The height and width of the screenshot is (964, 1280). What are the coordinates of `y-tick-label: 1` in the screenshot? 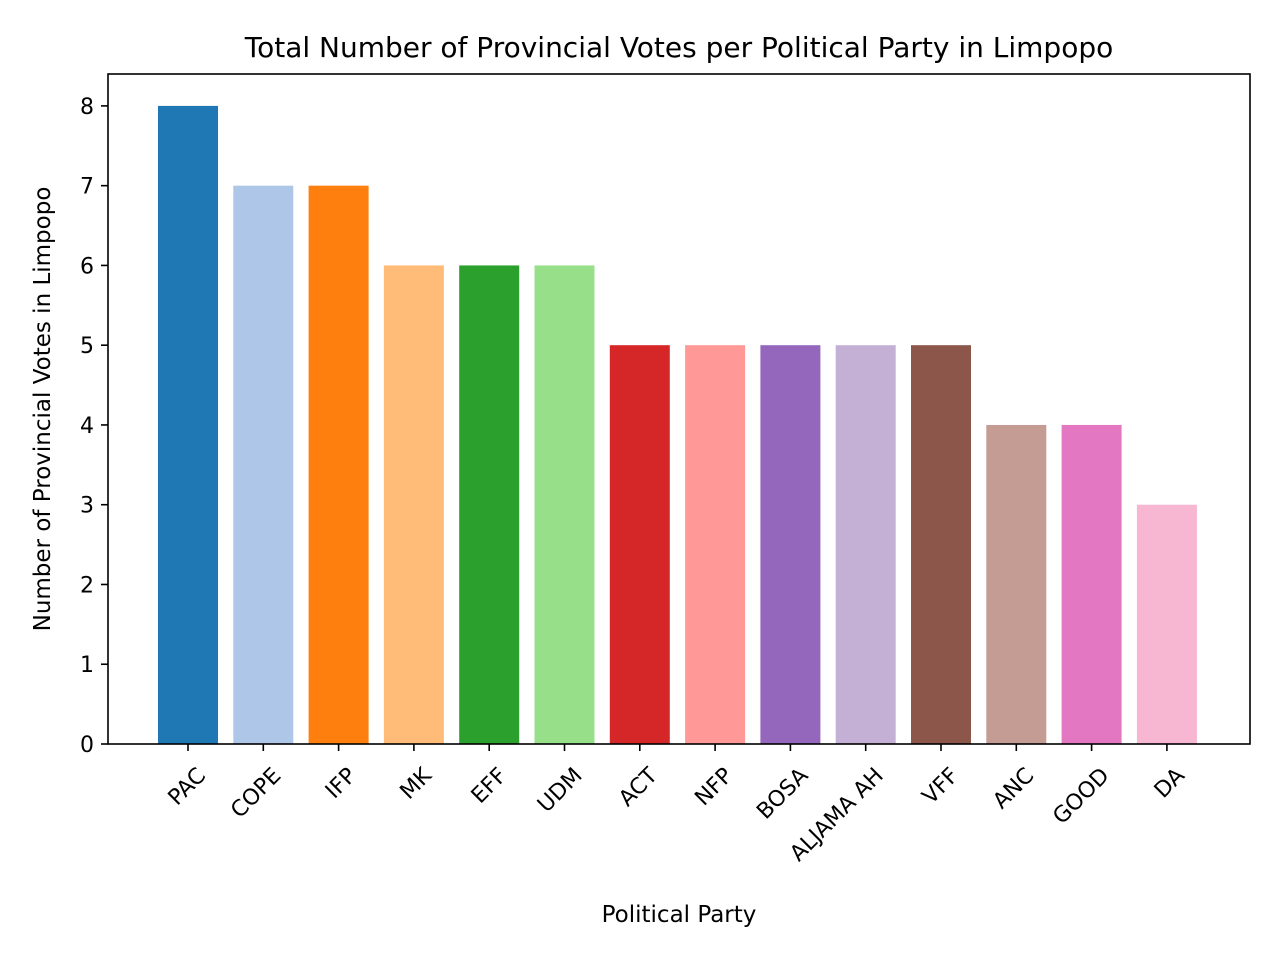 It's located at (87, 665).